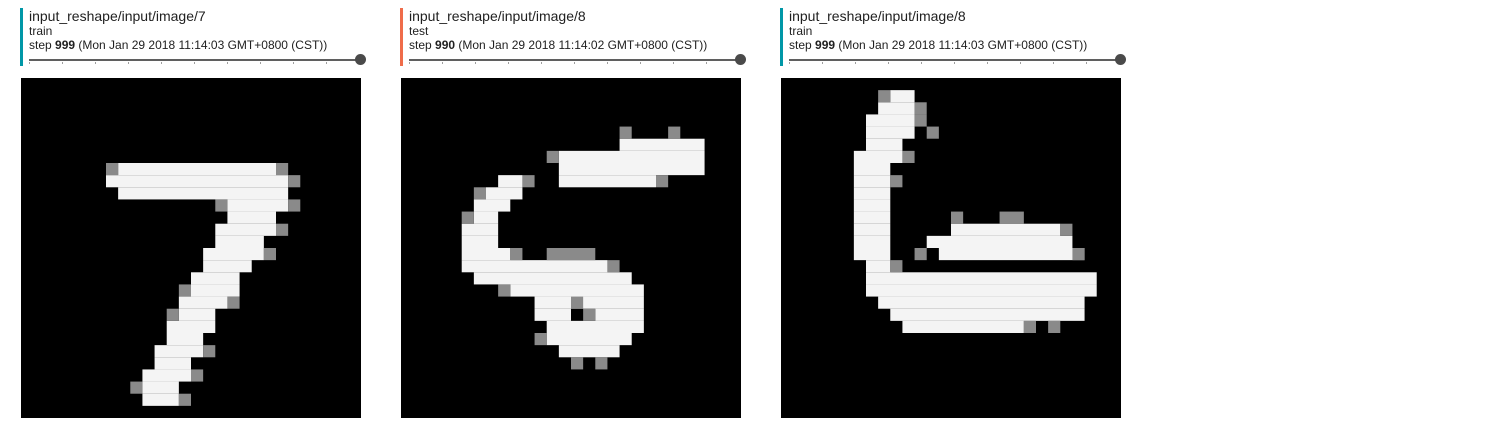  I want to click on step-value: 990, so click(445, 45).